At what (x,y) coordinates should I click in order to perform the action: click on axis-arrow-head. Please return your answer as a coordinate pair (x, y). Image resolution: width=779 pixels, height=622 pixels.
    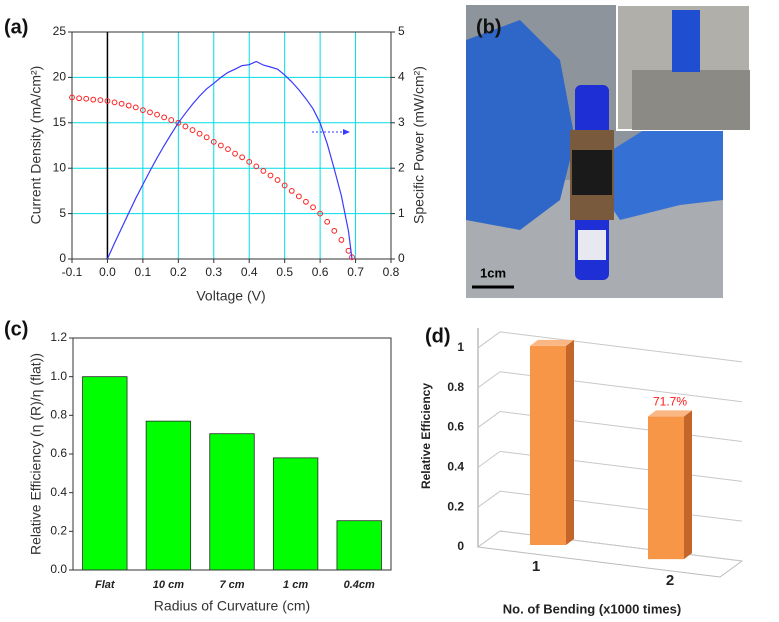
    Looking at the image, I should click on (346, 132).